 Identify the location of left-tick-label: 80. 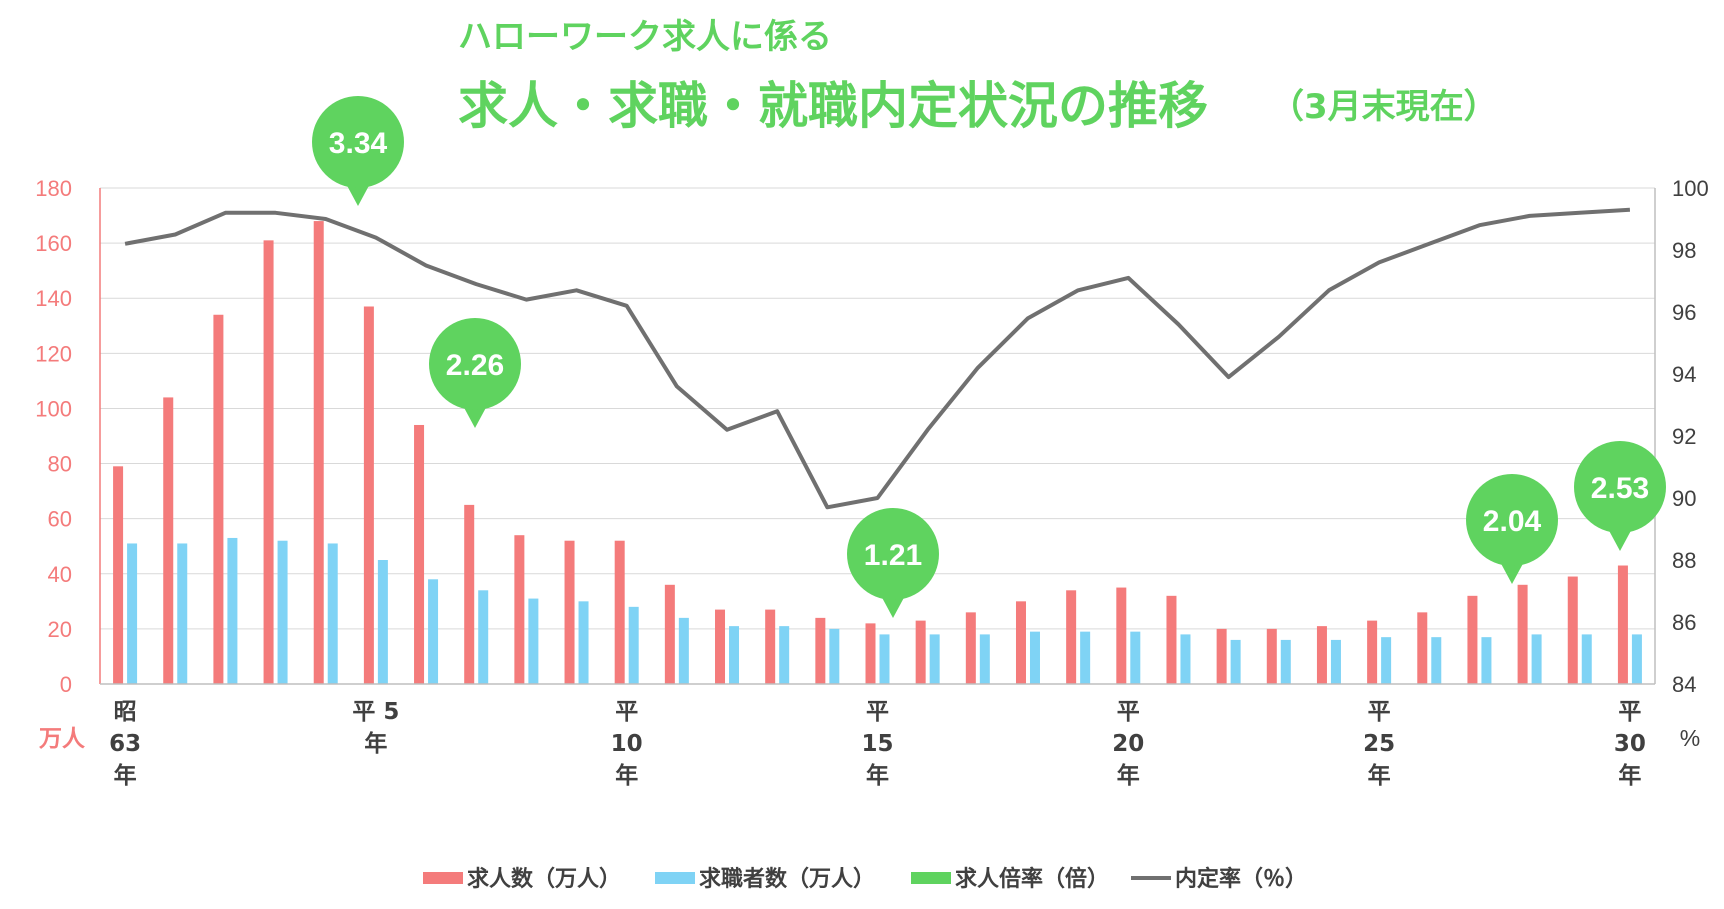
(60, 464).